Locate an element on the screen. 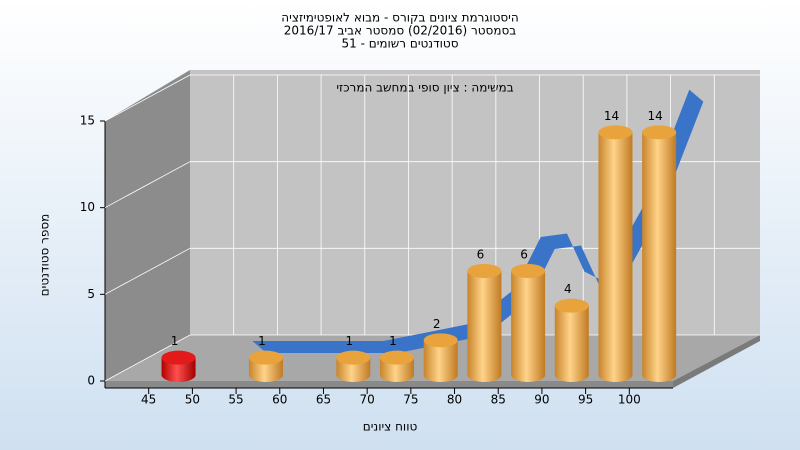 The height and width of the screenshot is (450, 800). x-tick-label: 100 is located at coordinates (629, 400).